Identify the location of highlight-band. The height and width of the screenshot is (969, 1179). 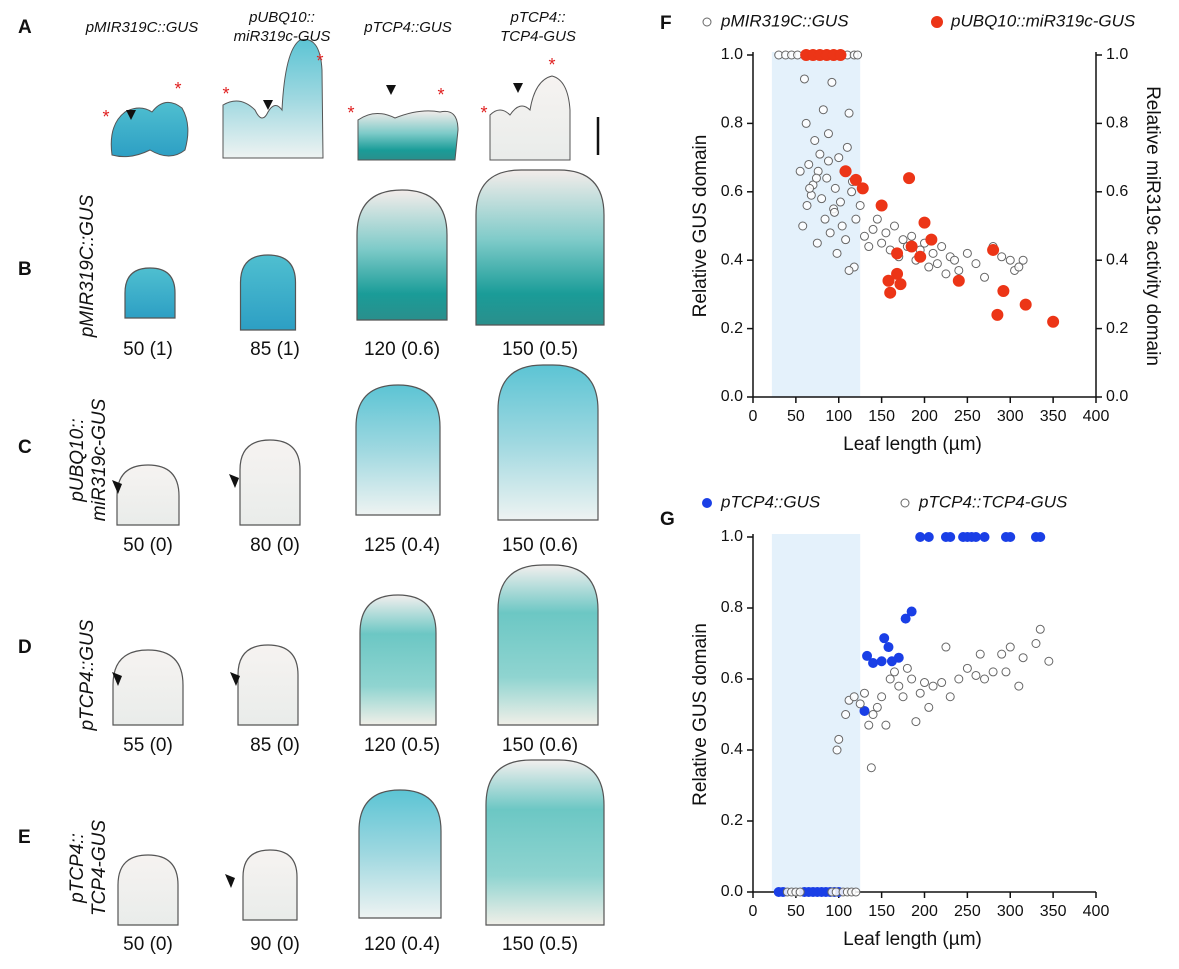
(816, 224).